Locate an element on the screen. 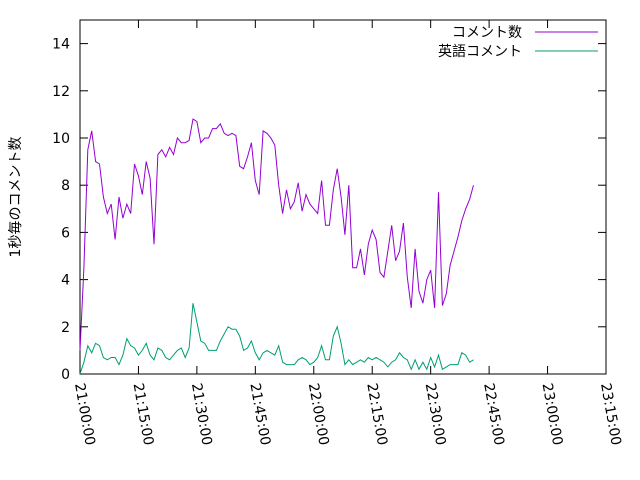  y-tick-label: 6 is located at coordinates (65, 233).